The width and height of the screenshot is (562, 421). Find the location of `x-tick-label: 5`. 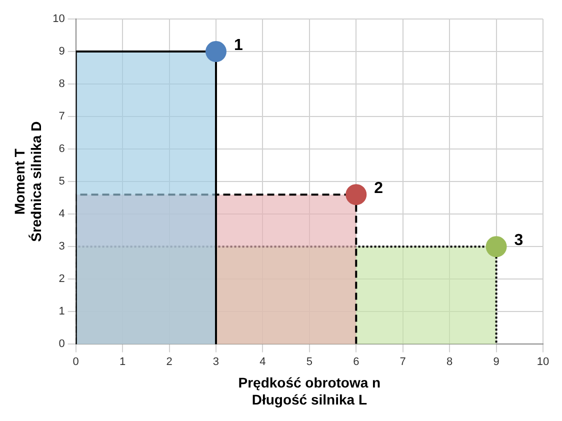

x-tick-label: 5 is located at coordinates (309, 362).